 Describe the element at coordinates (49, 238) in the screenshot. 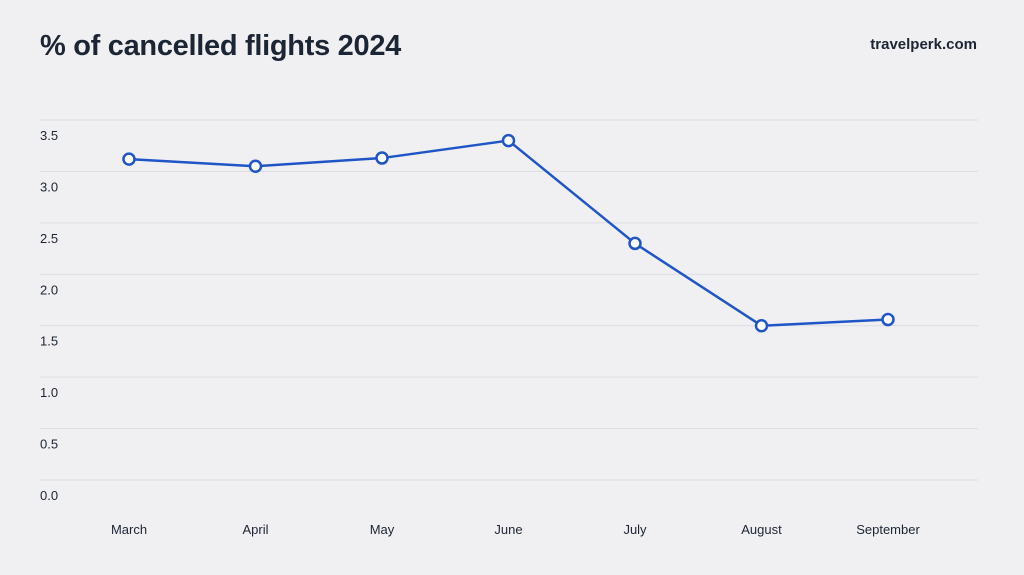

I see `y-tick-label: 2.5` at that location.